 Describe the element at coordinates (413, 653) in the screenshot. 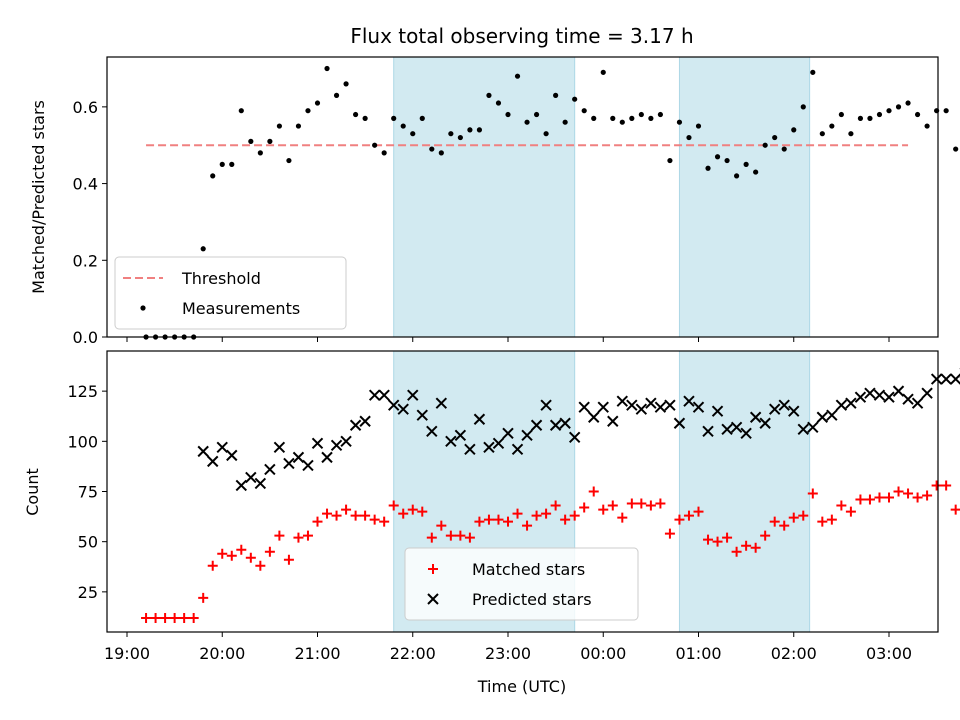

I see `x-tick-label: 22:00` at that location.